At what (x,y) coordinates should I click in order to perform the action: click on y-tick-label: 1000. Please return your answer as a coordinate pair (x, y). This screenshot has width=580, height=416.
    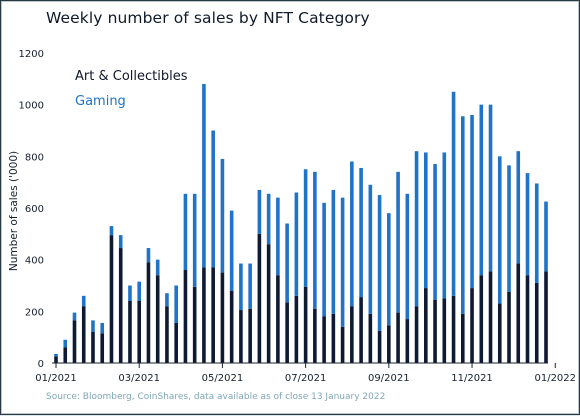
    Looking at the image, I should click on (31, 106).